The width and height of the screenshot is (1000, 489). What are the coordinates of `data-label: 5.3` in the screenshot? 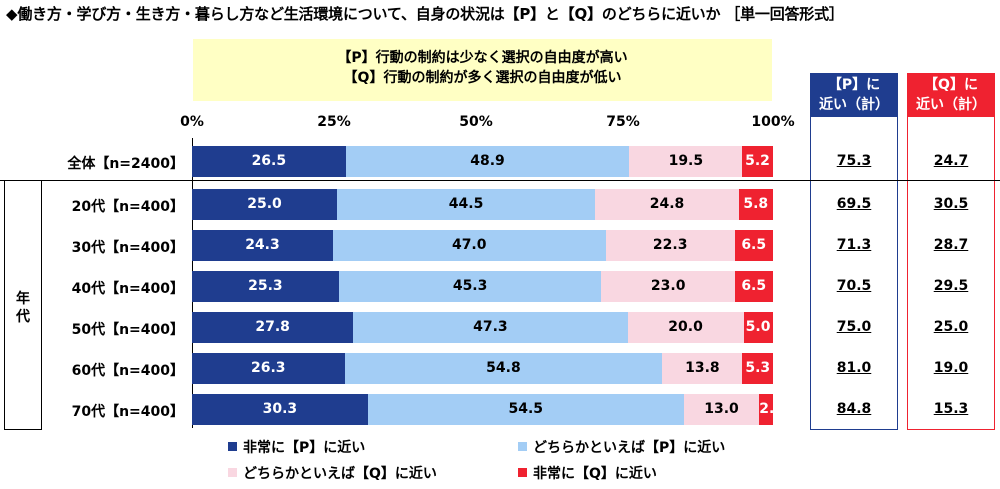 It's located at (758, 368).